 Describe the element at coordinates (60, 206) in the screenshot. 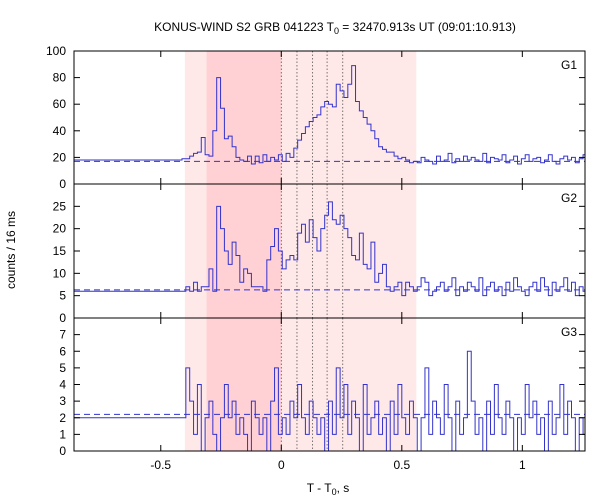

I see `y-tick-label: 25` at that location.